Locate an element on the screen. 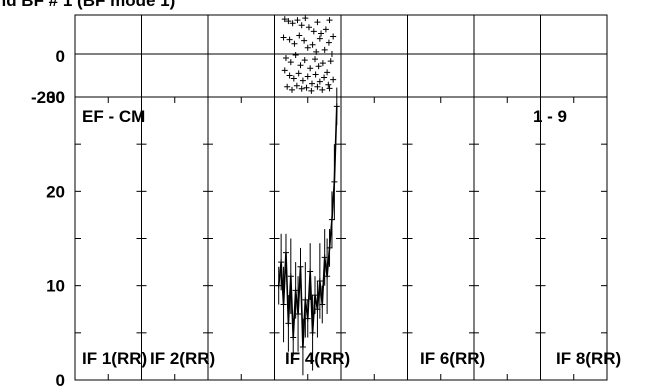  phase-y-tick-label: 0 is located at coordinates (60, 56).